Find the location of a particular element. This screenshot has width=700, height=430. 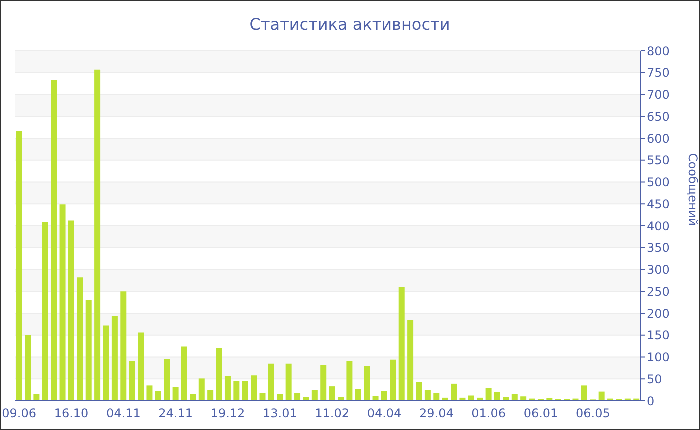

y-tick-label: 500 is located at coordinates (658, 183).